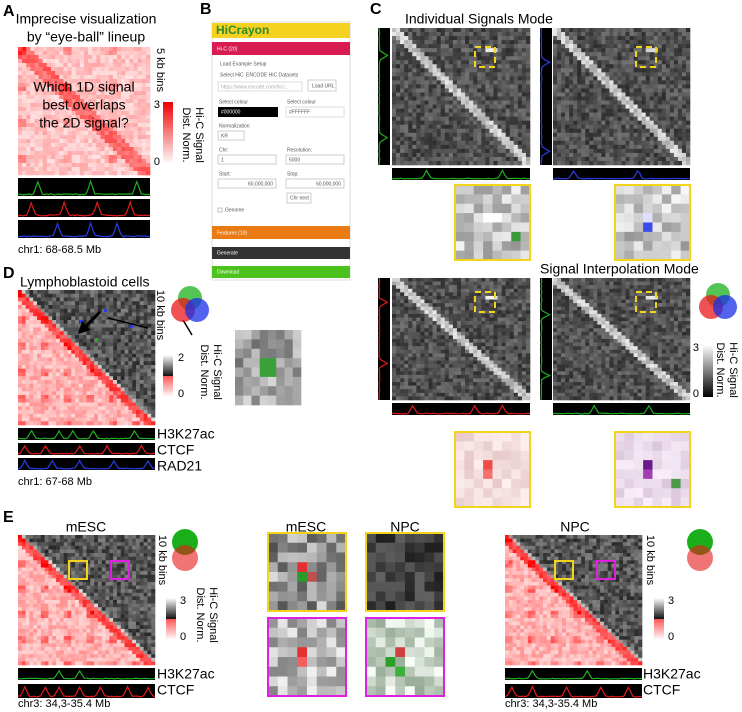  What do you see at coordinates (220, 210) in the screenshot?
I see `checkbox` at bounding box center [220, 210].